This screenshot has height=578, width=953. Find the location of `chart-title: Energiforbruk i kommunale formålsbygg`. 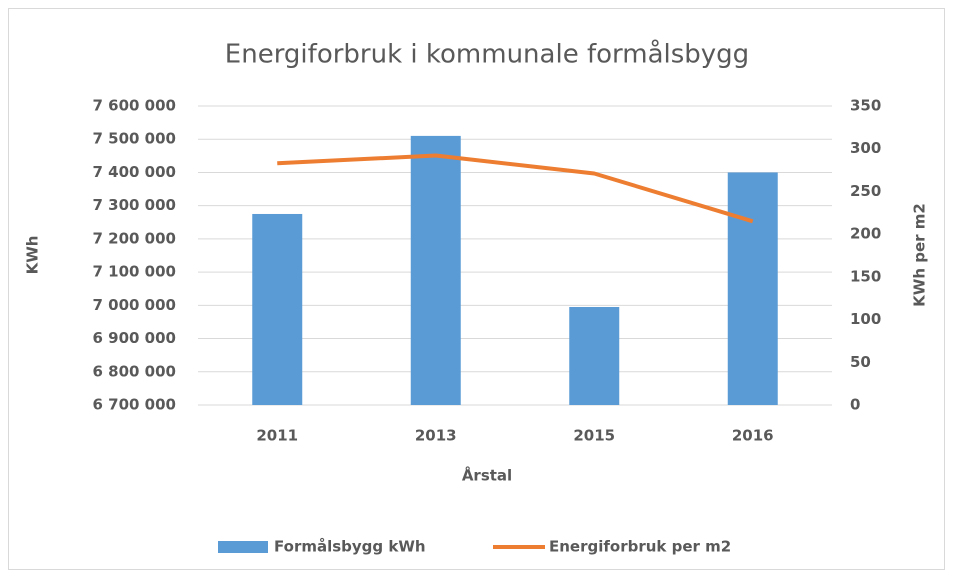

chart-title: Energiforbruk i kommunale formålsbygg is located at coordinates (487, 54).